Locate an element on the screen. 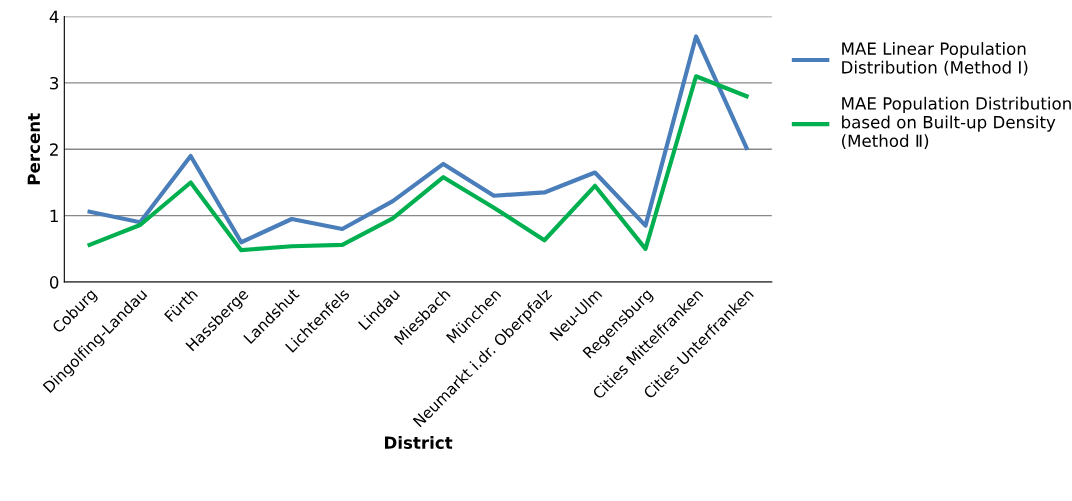 This screenshot has width=1072, height=501. x-axis-title: District is located at coordinates (419, 442).